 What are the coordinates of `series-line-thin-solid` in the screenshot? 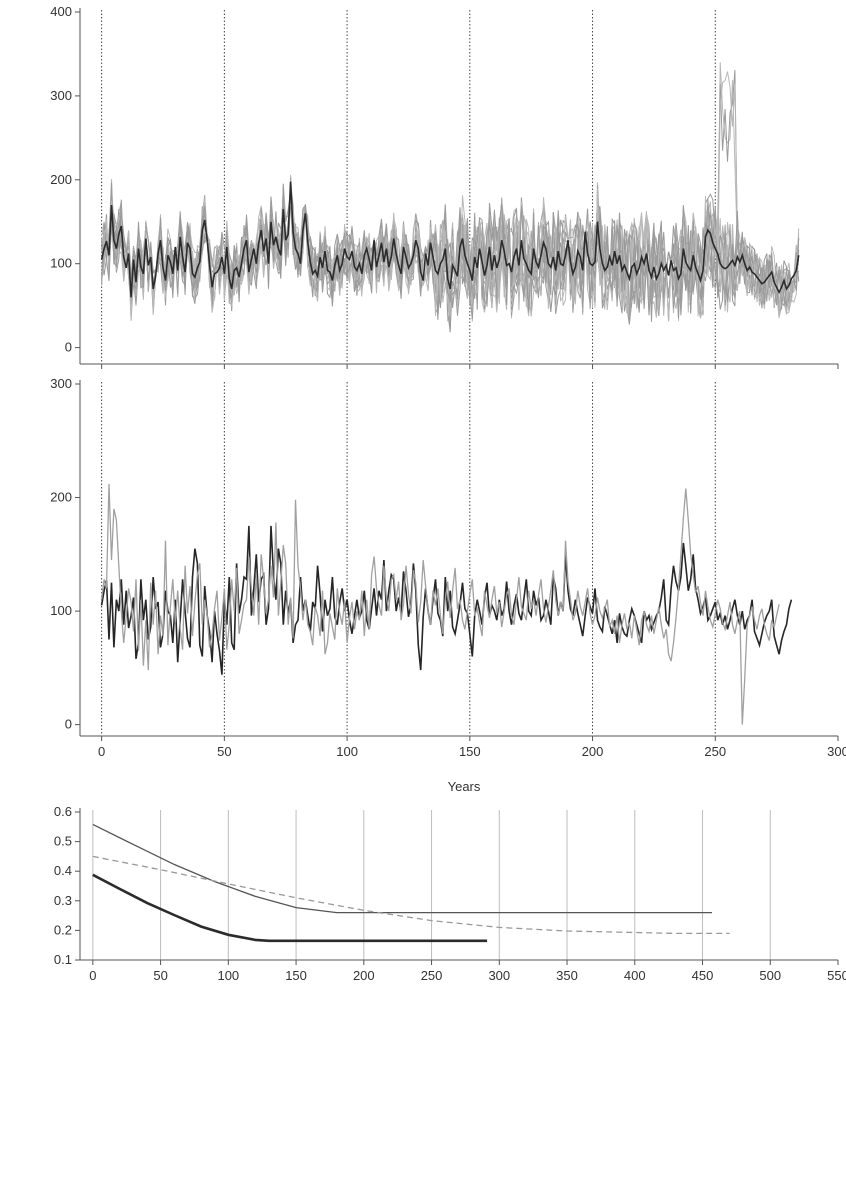 It's located at (402, 868).